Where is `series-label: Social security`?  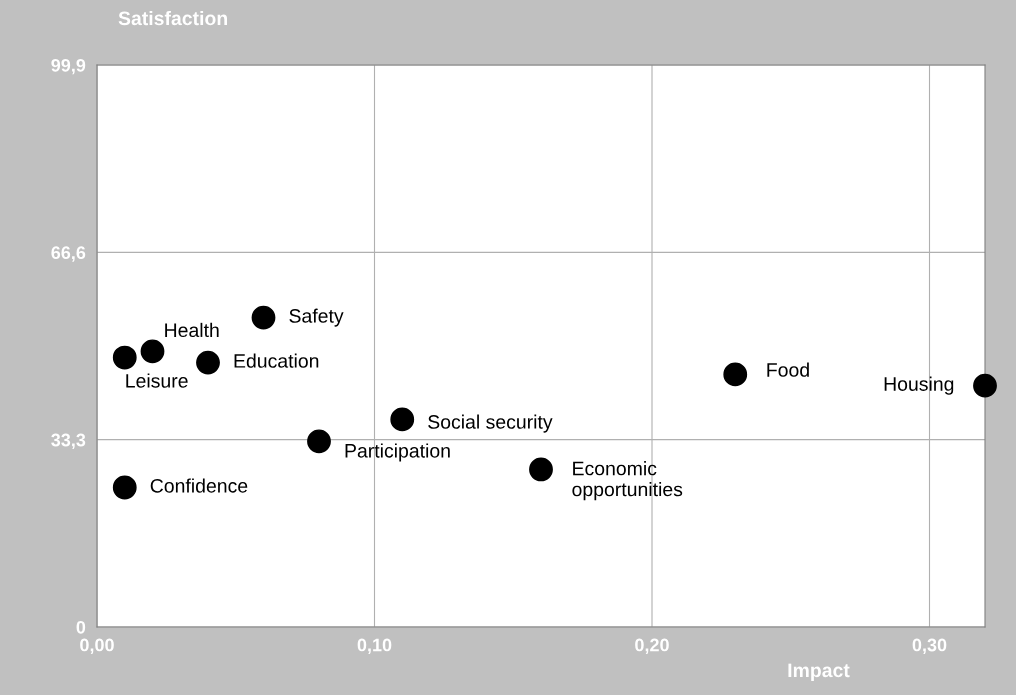 series-label: Social security is located at coordinates (490, 423).